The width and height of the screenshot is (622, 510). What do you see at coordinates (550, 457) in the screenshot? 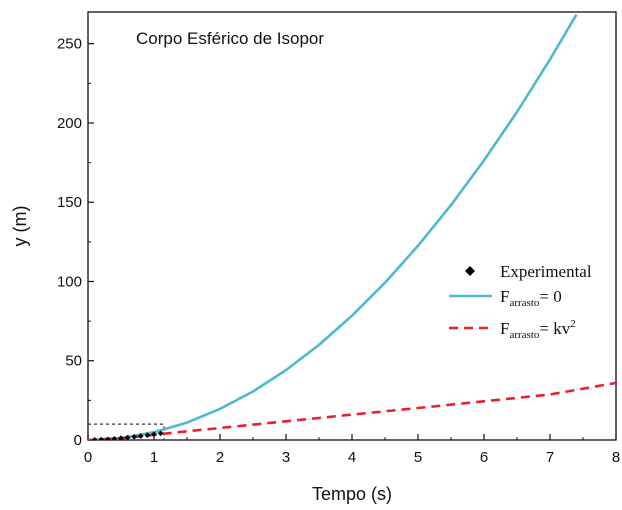
I see `x-tick-label: 7` at bounding box center [550, 457].